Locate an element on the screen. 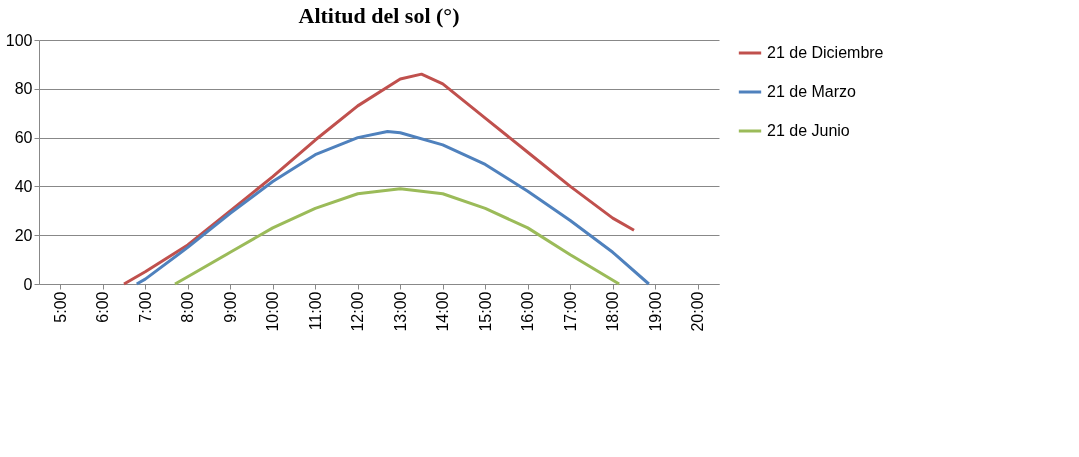 The height and width of the screenshot is (457, 1079). x-tick-label: 19:00 is located at coordinates (655, 311).